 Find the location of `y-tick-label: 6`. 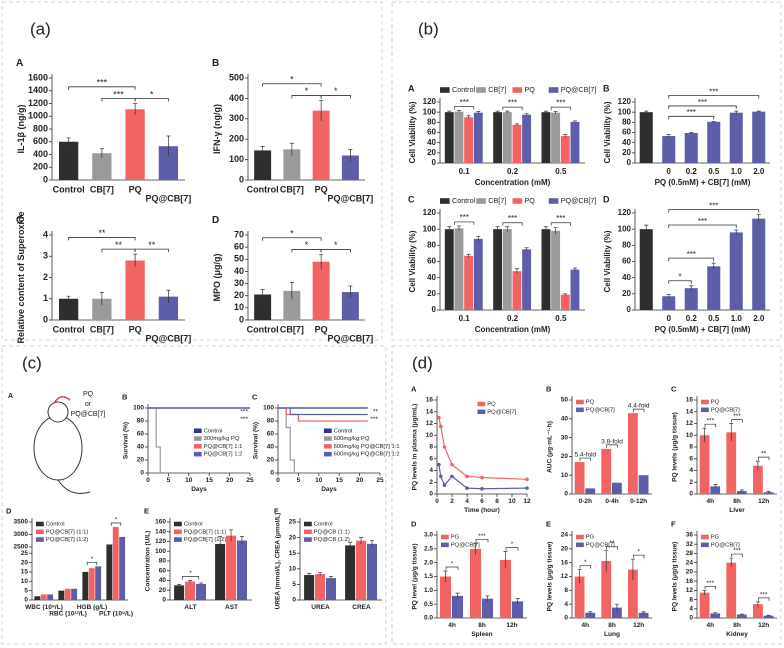

y-tick-label: 6 is located at coordinates (691, 458).